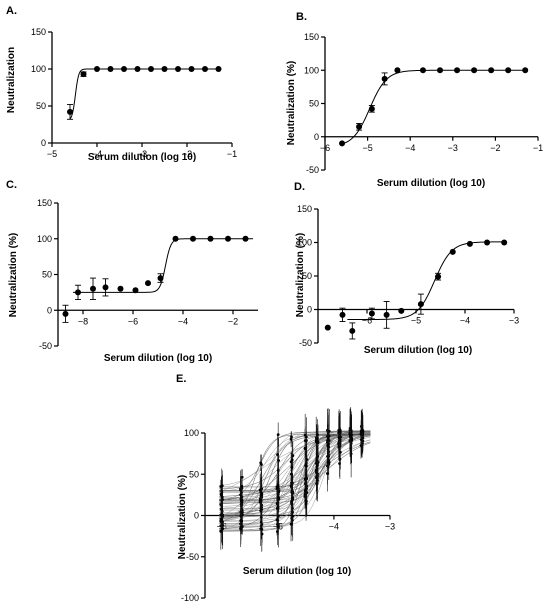 This screenshot has width=550, height=610. What do you see at coordinates (426, 281) in the screenshot?
I see `fit-curve` at bounding box center [426, 281].